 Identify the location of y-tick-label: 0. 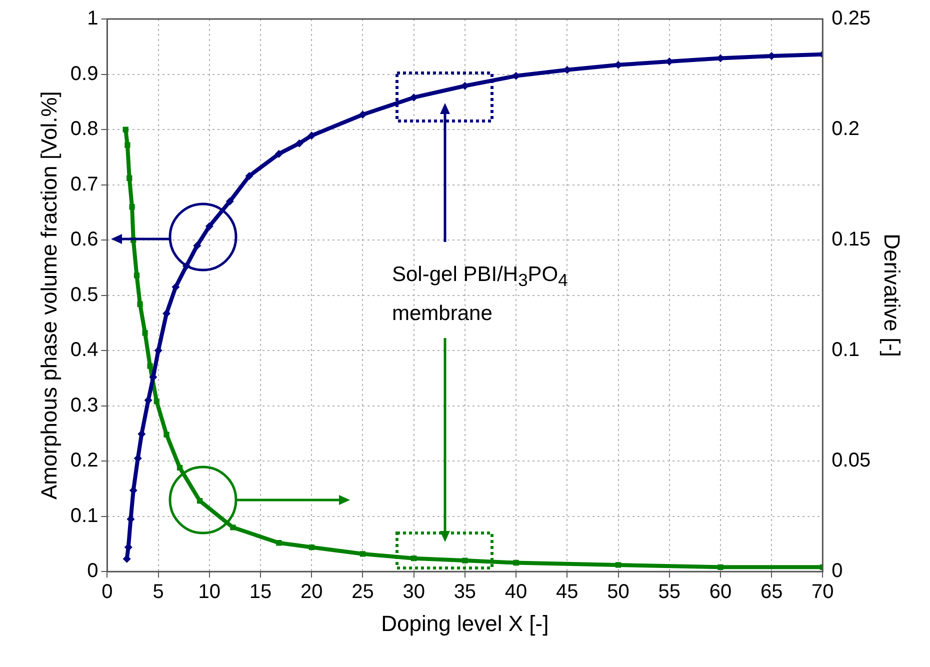
(92, 571).